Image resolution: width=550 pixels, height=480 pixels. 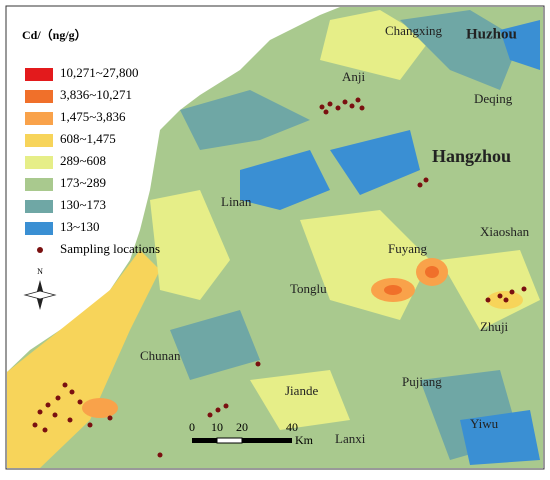 I want to click on legend-label: 10,271~27,800, so click(x=99, y=72).